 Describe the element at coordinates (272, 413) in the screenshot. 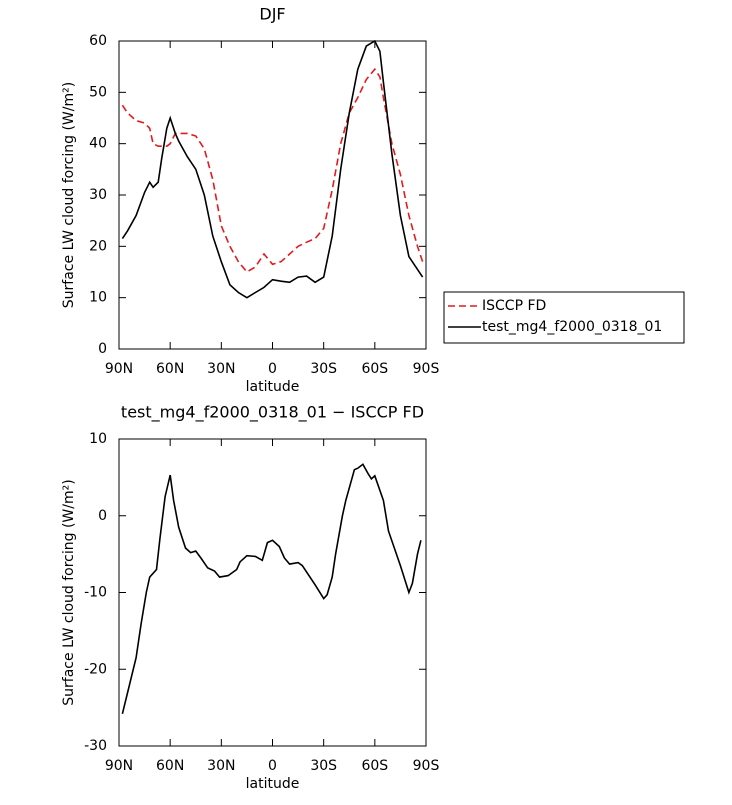

I see `chart-title: test_mg4_f2000_0318_01 − ISCCP FD` at that location.